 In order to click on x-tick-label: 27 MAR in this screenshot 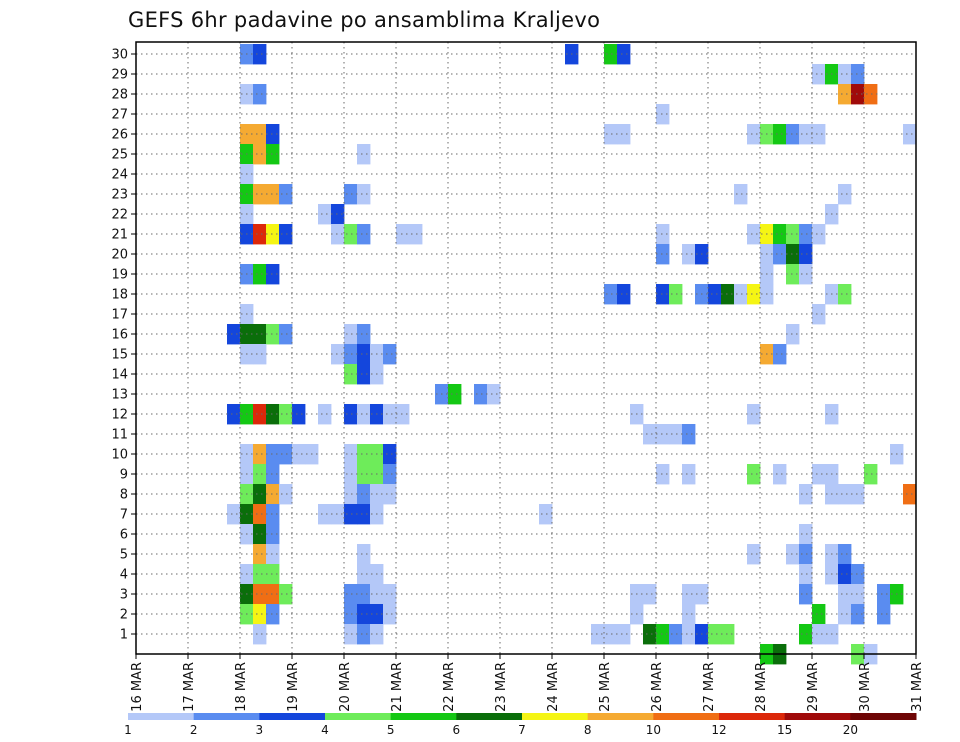, I will do `click(709, 687)`.